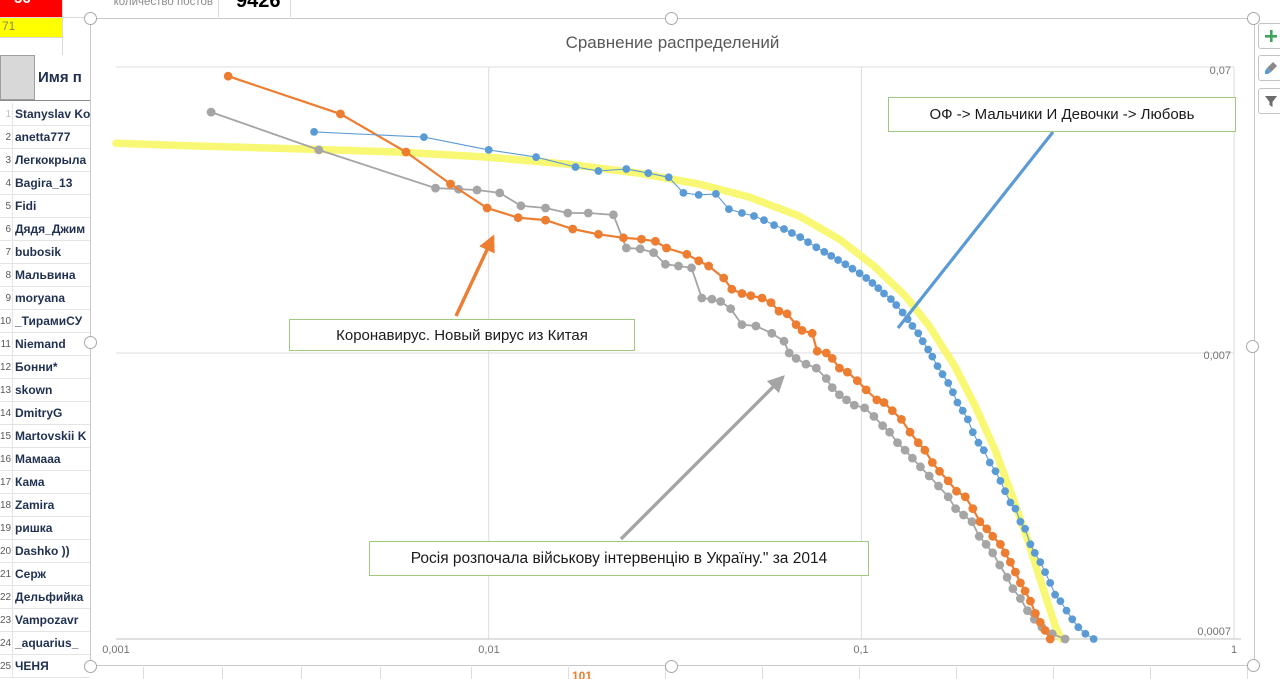  What do you see at coordinates (45, 229) in the screenshot?
I see `table-row: 6 Дядя_Джим` at bounding box center [45, 229].